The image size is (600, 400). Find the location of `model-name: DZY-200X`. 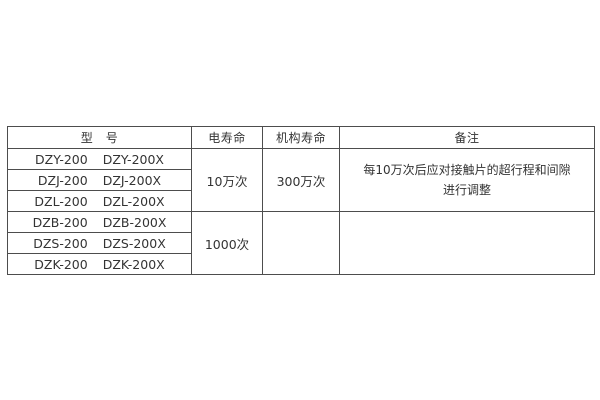

model-name: DZY-200X is located at coordinates (133, 159).